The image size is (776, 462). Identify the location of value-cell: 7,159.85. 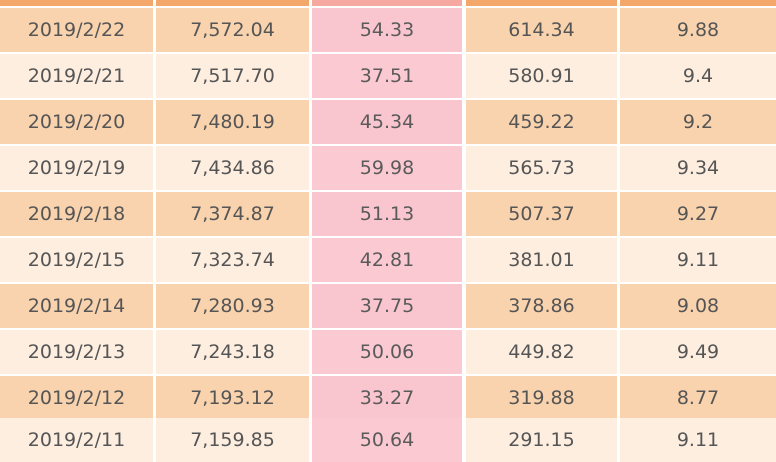
(232, 440).